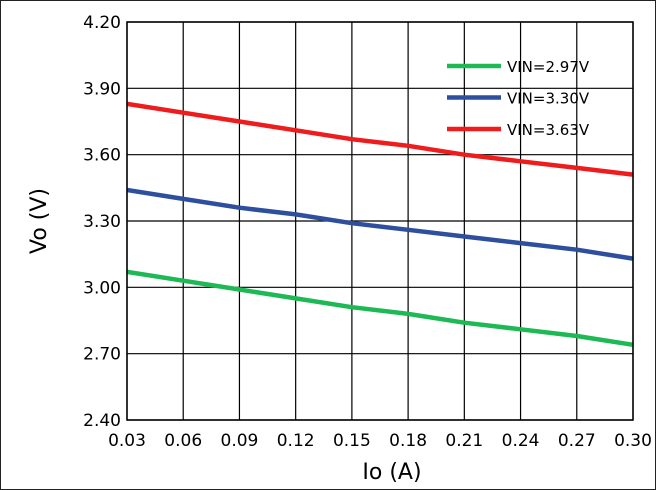  Describe the element at coordinates (127, 441) in the screenshot. I see `x-tick-label: 0.03` at that location.